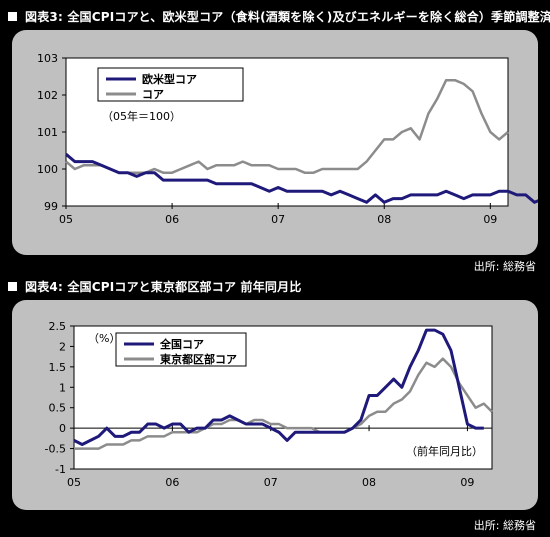  What do you see at coordinates (58, 408) in the screenshot?
I see `y-tick-label: 0.5` at bounding box center [58, 408].